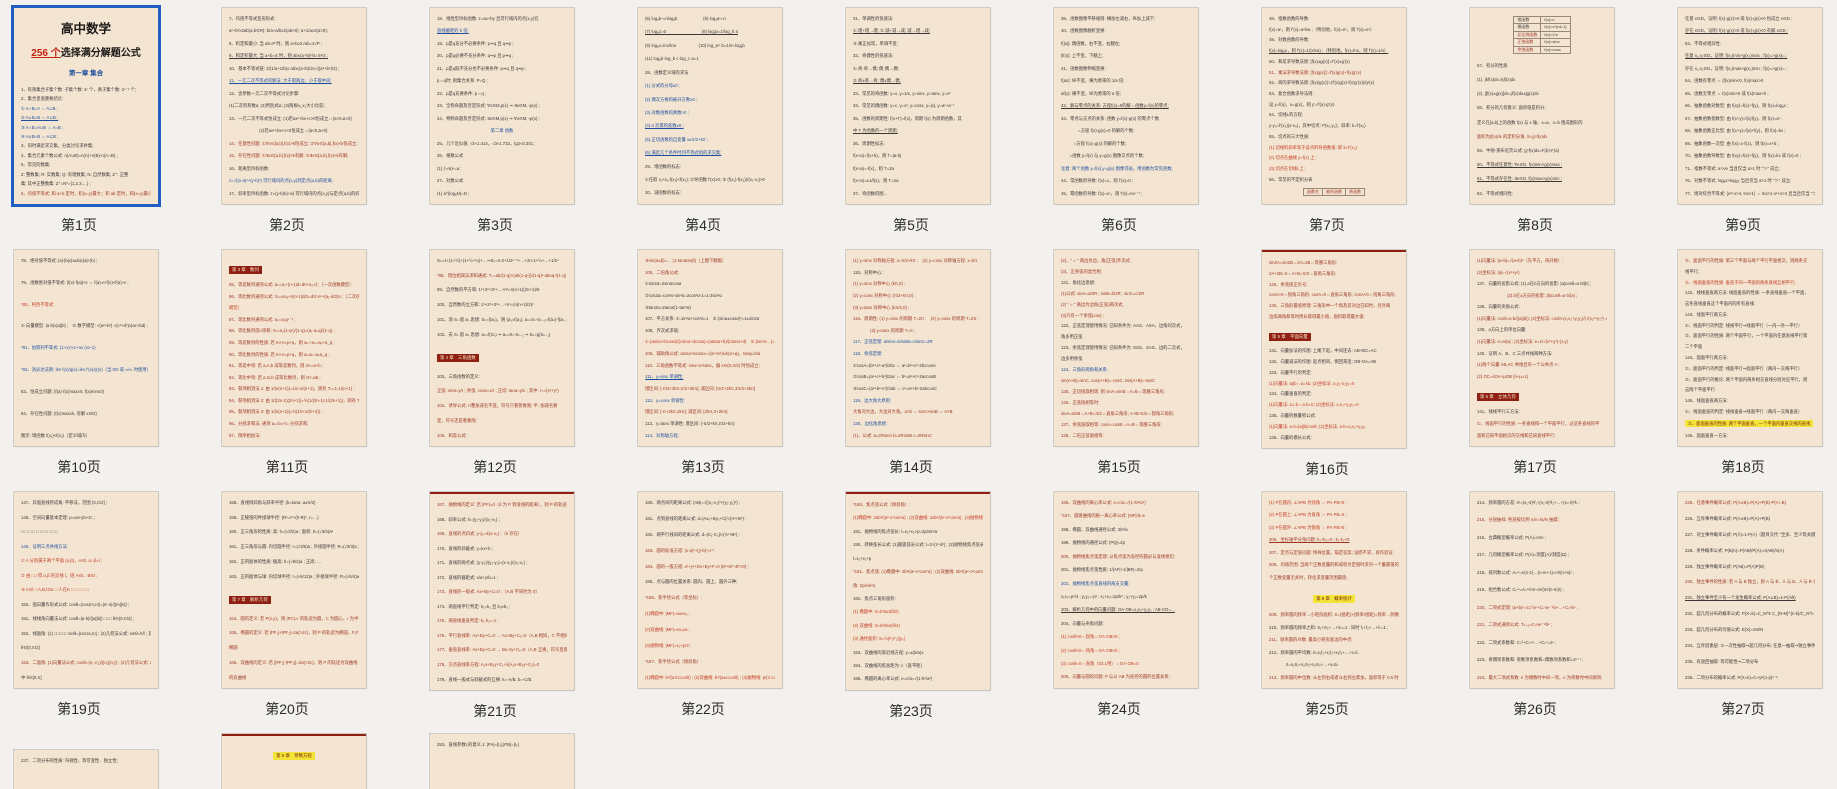  What do you see at coordinates (1331, 552) in the screenshot?
I see `thumb-line: 207、定点与定值问题: 特殊位置，锚定答案; 设而不求，再作验证;` at bounding box center [1331, 552].